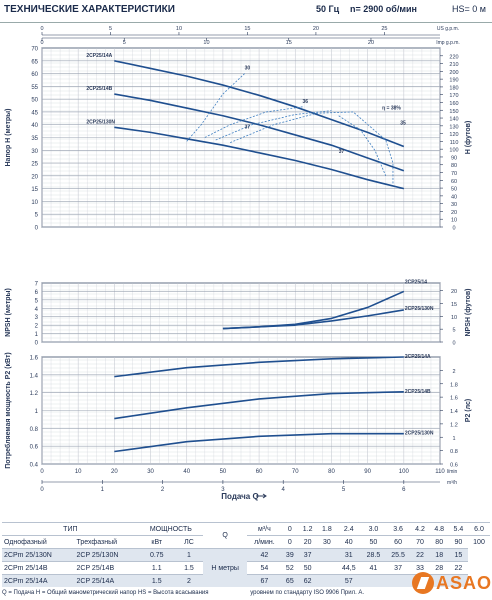  What do you see at coordinates (454, 292) in the screenshot?
I see `ytick-right-label-1: 20` at bounding box center [454, 292].